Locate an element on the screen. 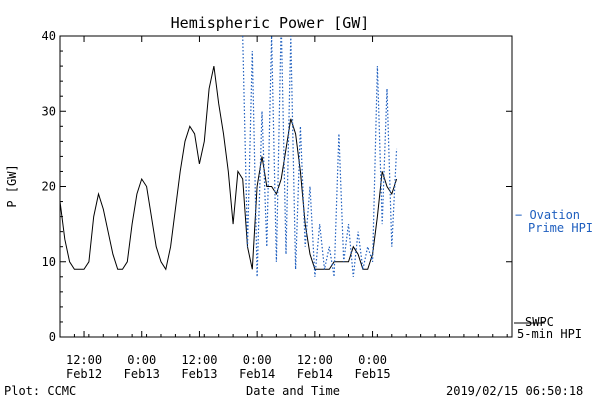 The height and width of the screenshot is (400, 600). footer-timestamp: 2019/02/15 06:50:18 is located at coordinates (514, 391).